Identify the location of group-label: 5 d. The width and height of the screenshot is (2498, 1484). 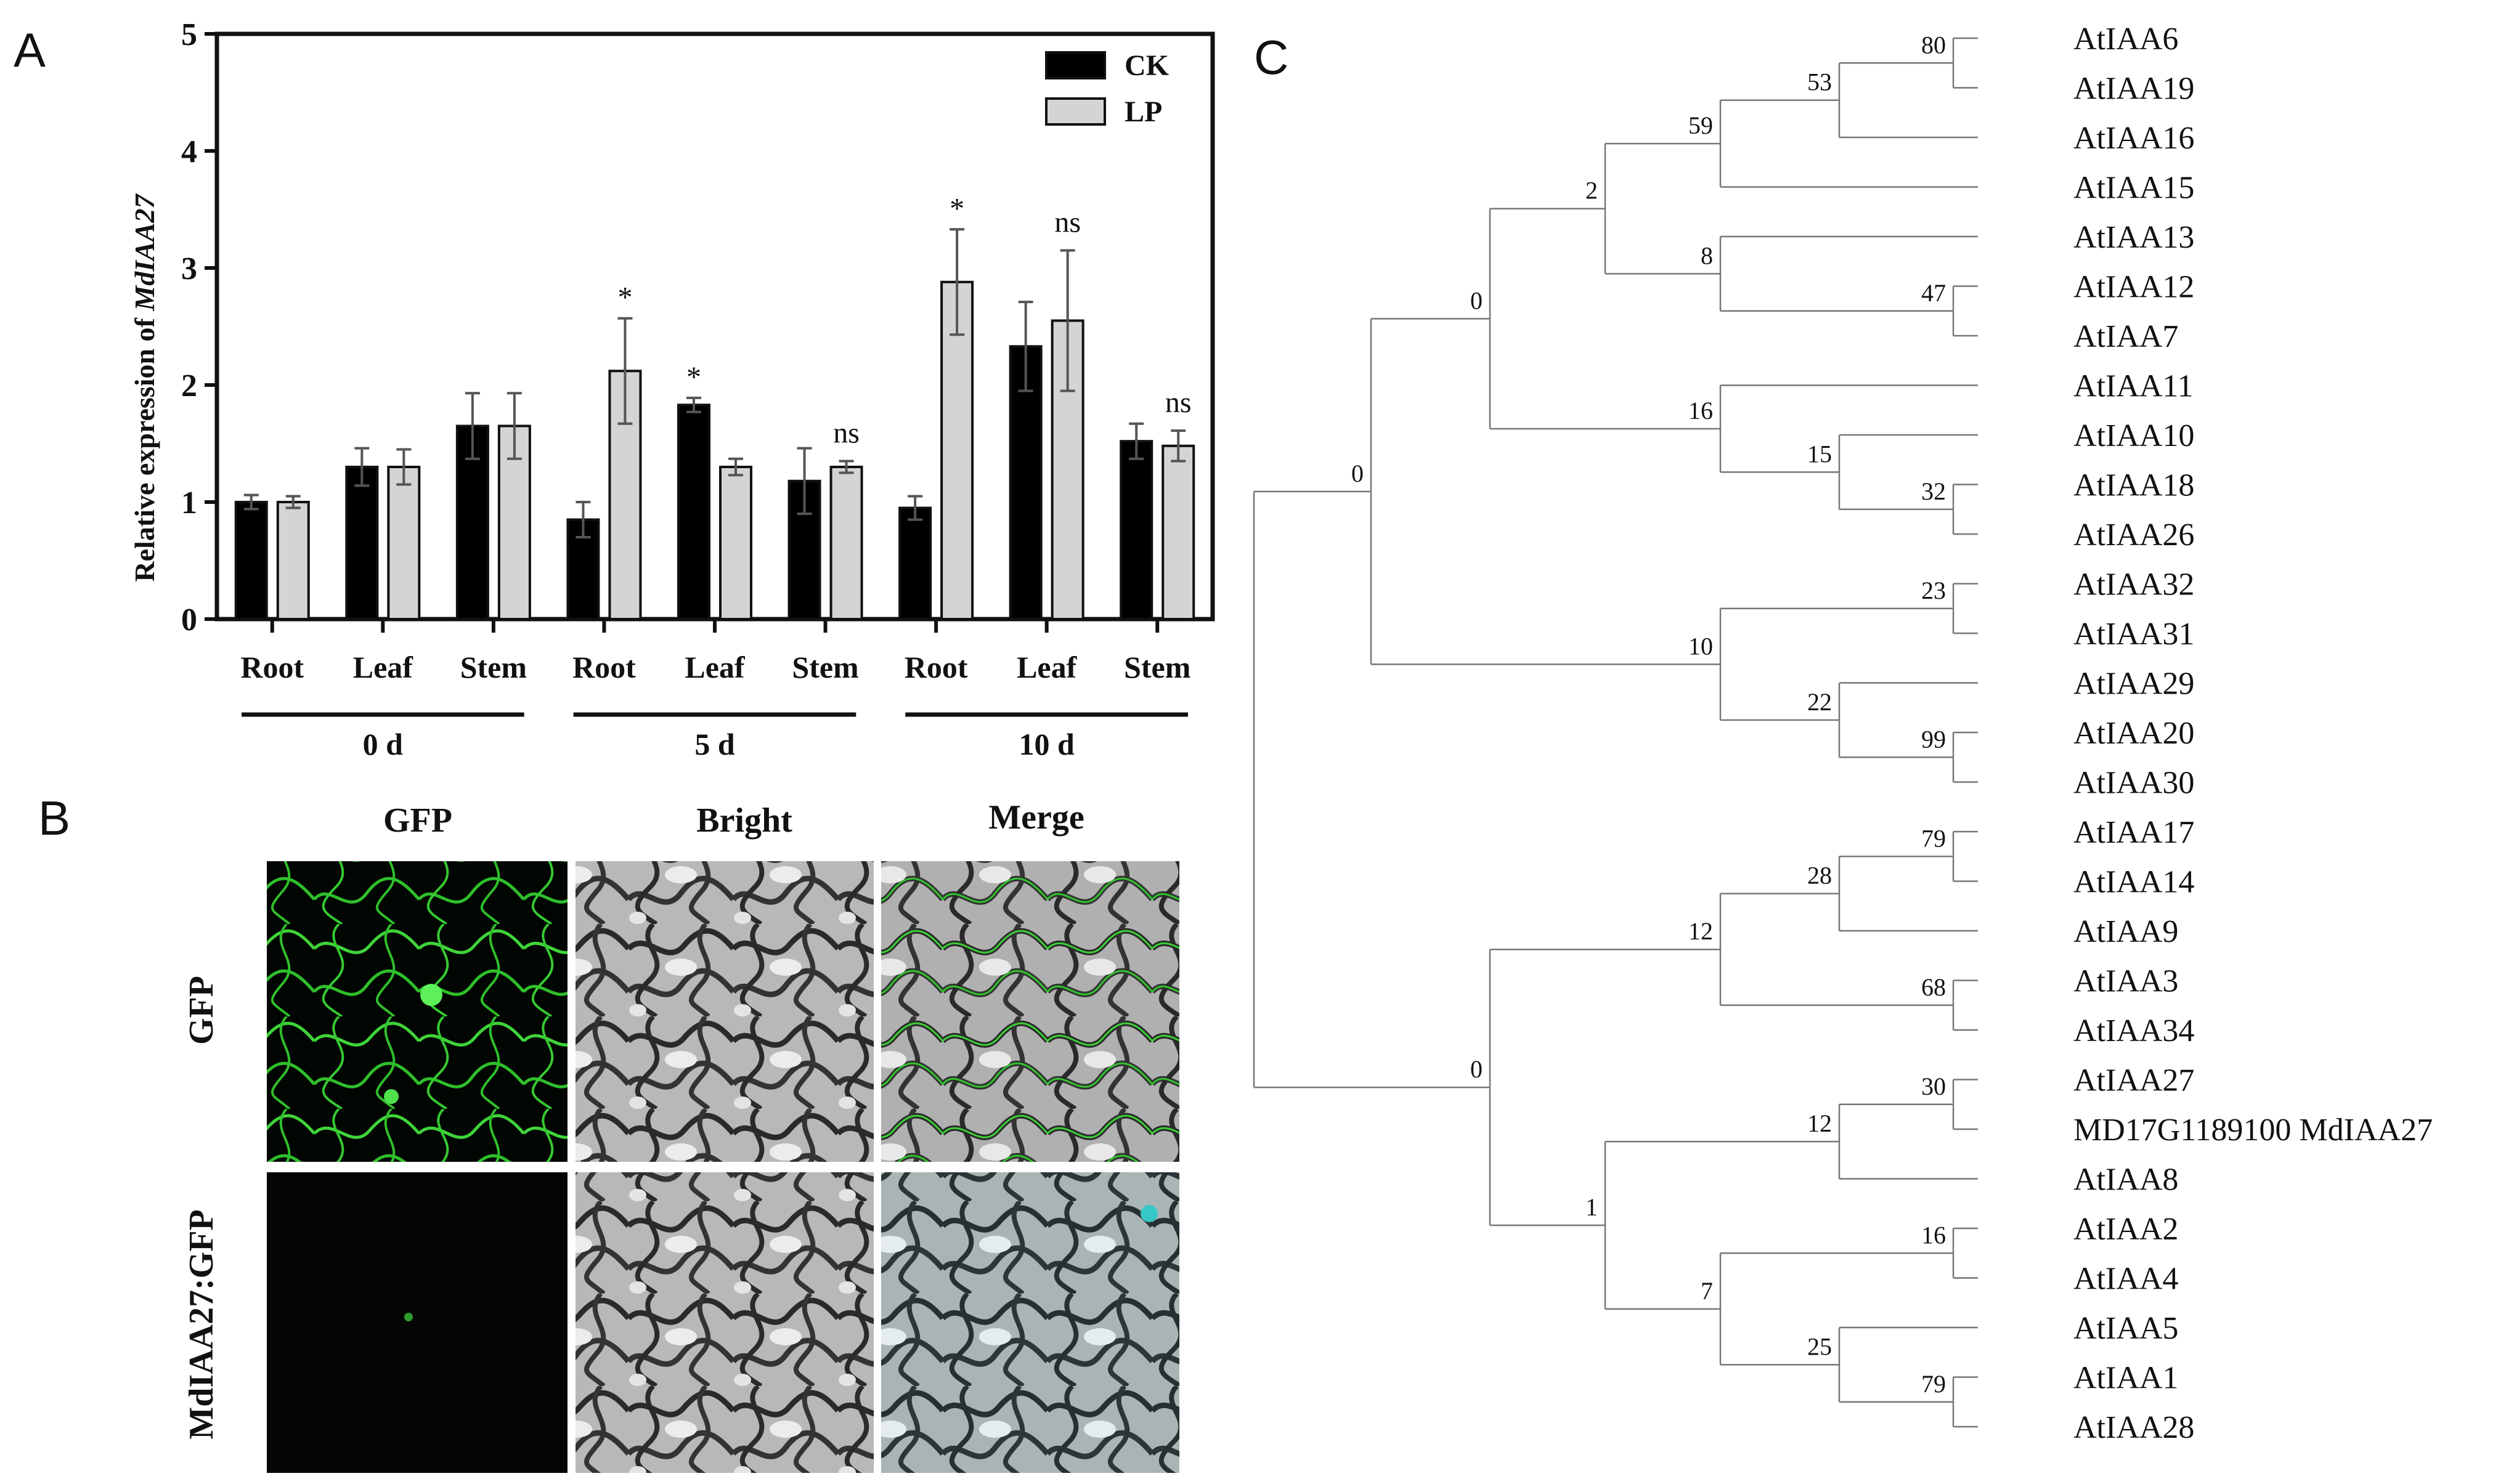
(714, 744).